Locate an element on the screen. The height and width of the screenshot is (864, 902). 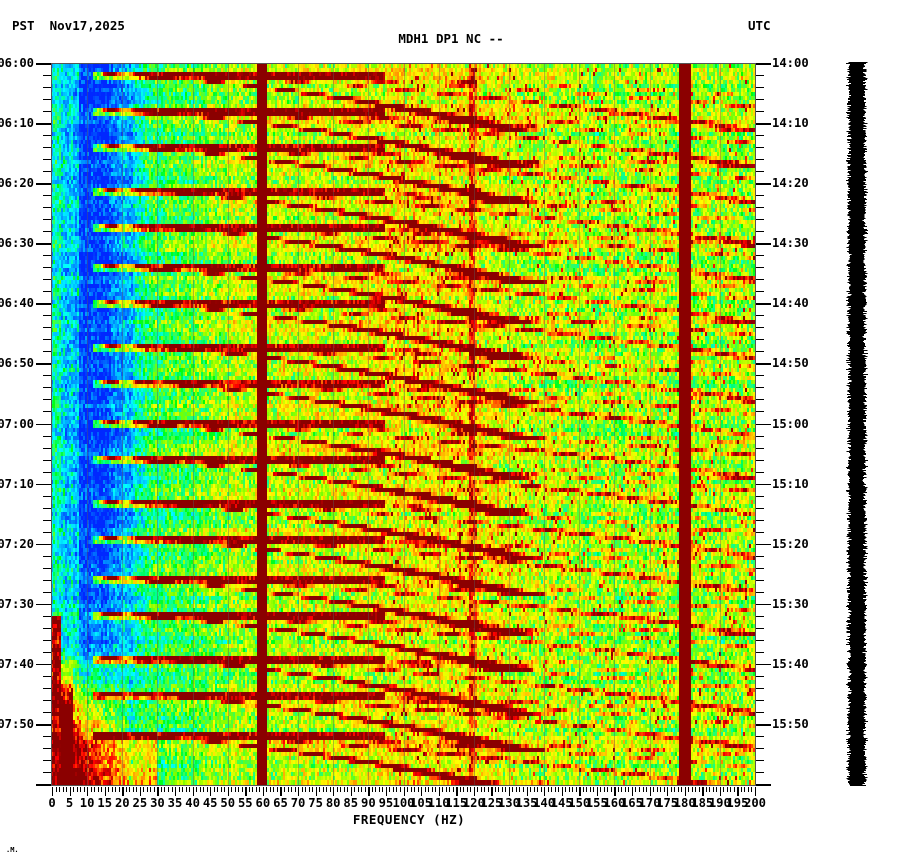
x-axis-label: 40 is located at coordinates (192, 803).